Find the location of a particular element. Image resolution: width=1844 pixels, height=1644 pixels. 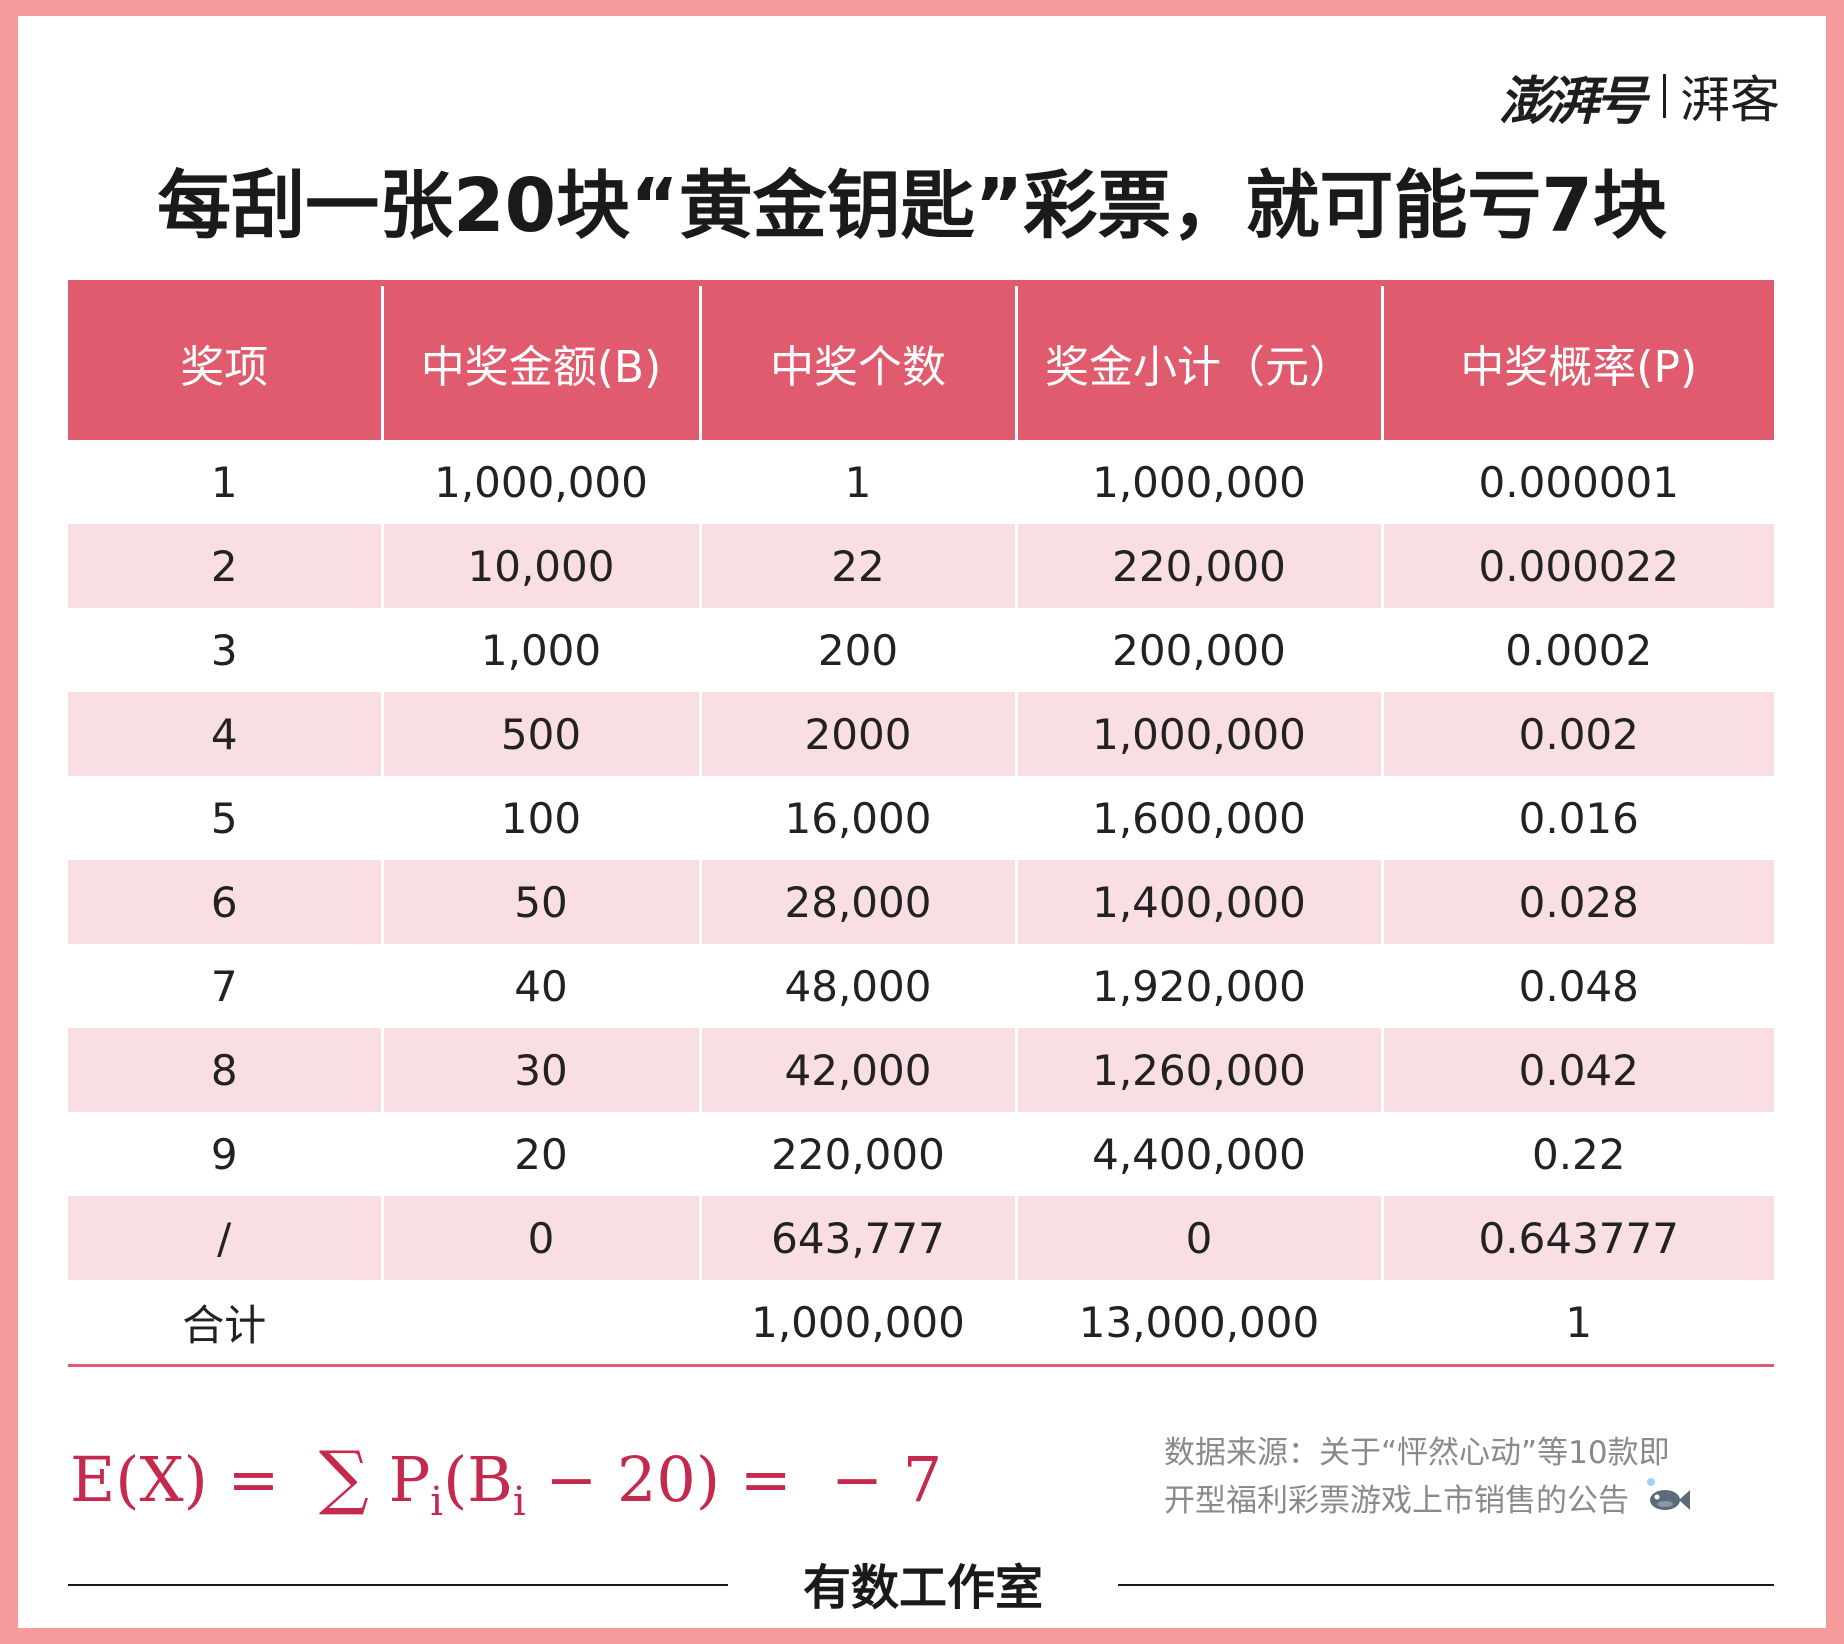

cell-probability: 0.028 is located at coordinates (1577, 902).